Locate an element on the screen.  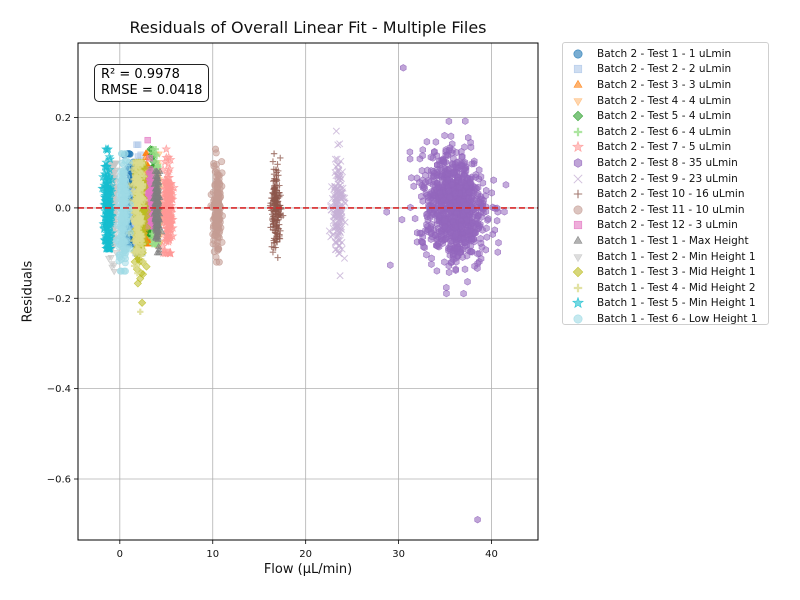
legend-entry: Batch 2 - Test 4 - 4 uLmin is located at coordinates (665, 101).